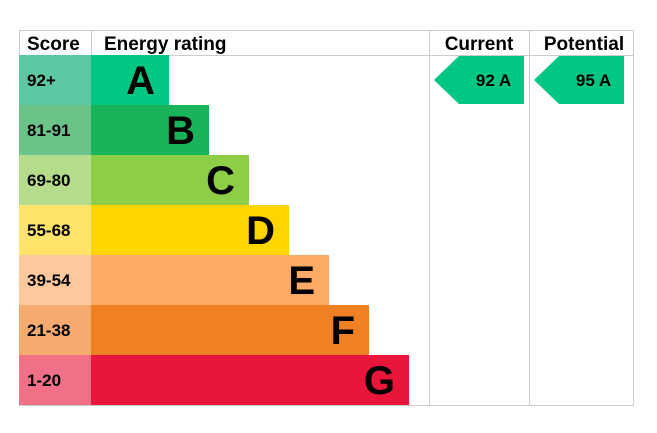  What do you see at coordinates (140, 81) in the screenshot?
I see `band-letter-a: A` at bounding box center [140, 81].